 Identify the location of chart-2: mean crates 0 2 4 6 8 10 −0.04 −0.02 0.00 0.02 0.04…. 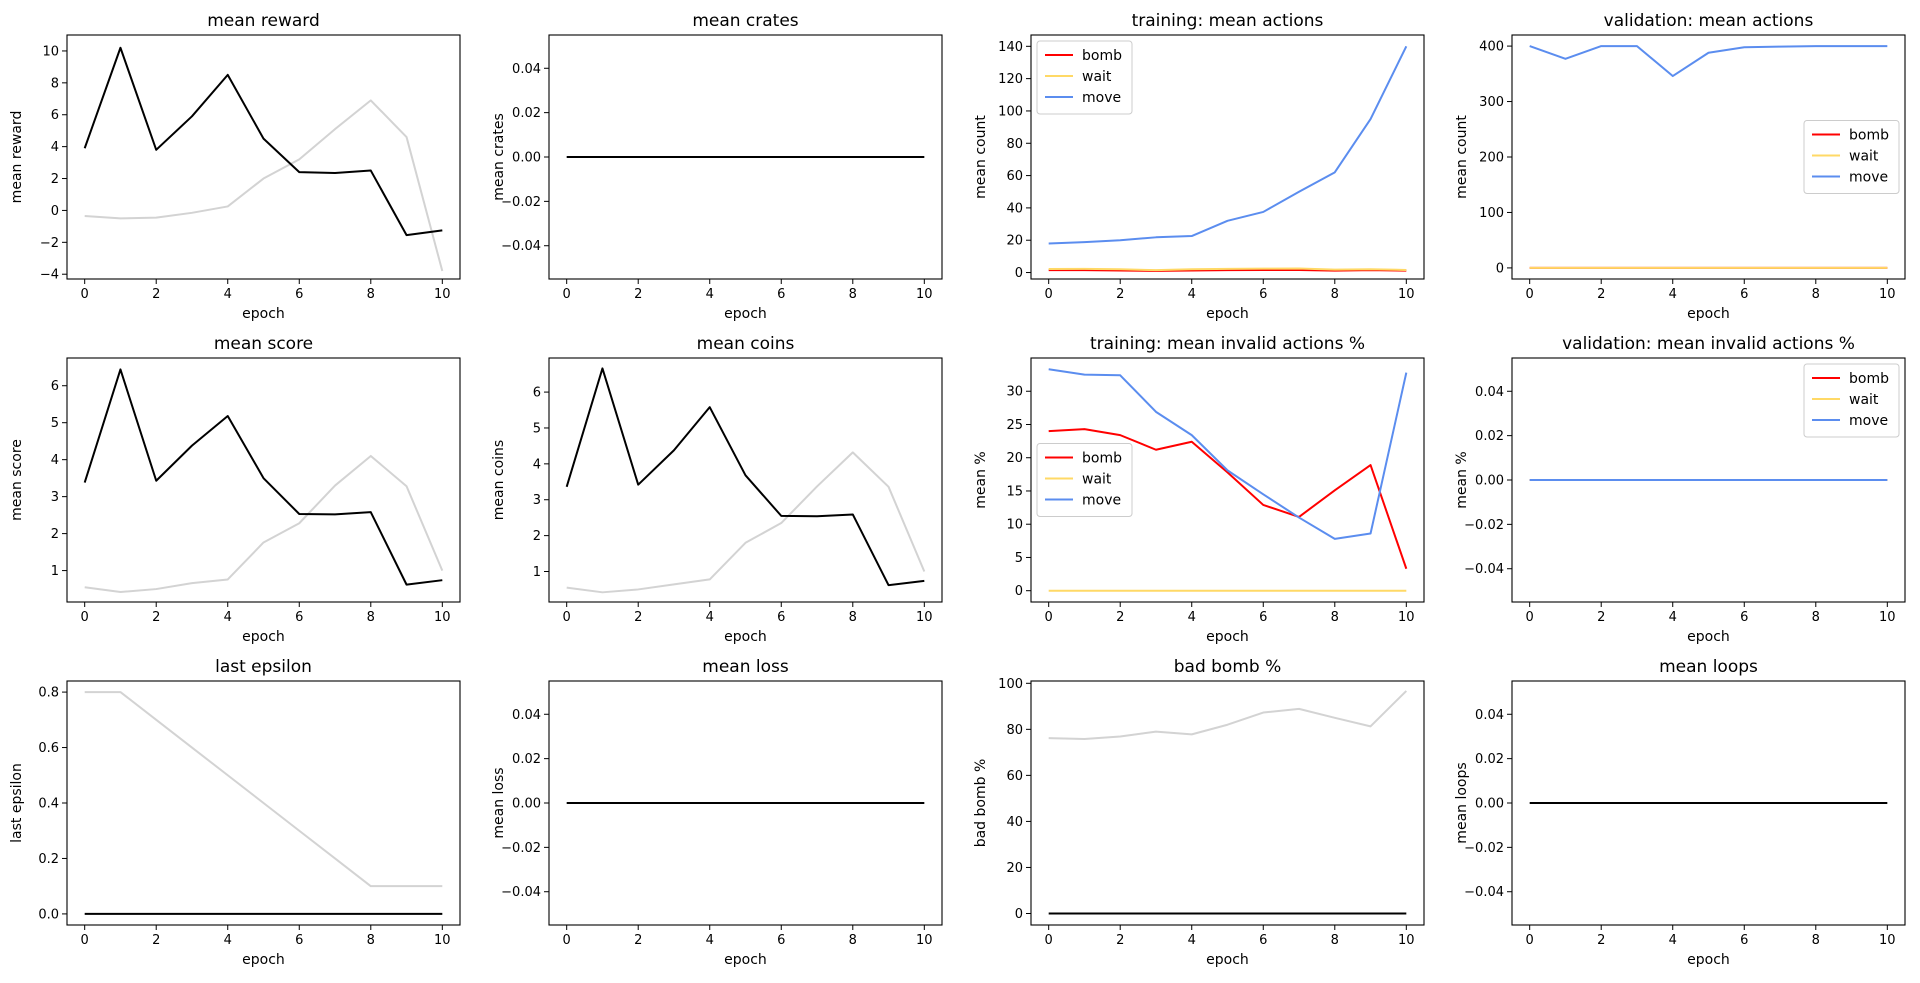
(717, 166).